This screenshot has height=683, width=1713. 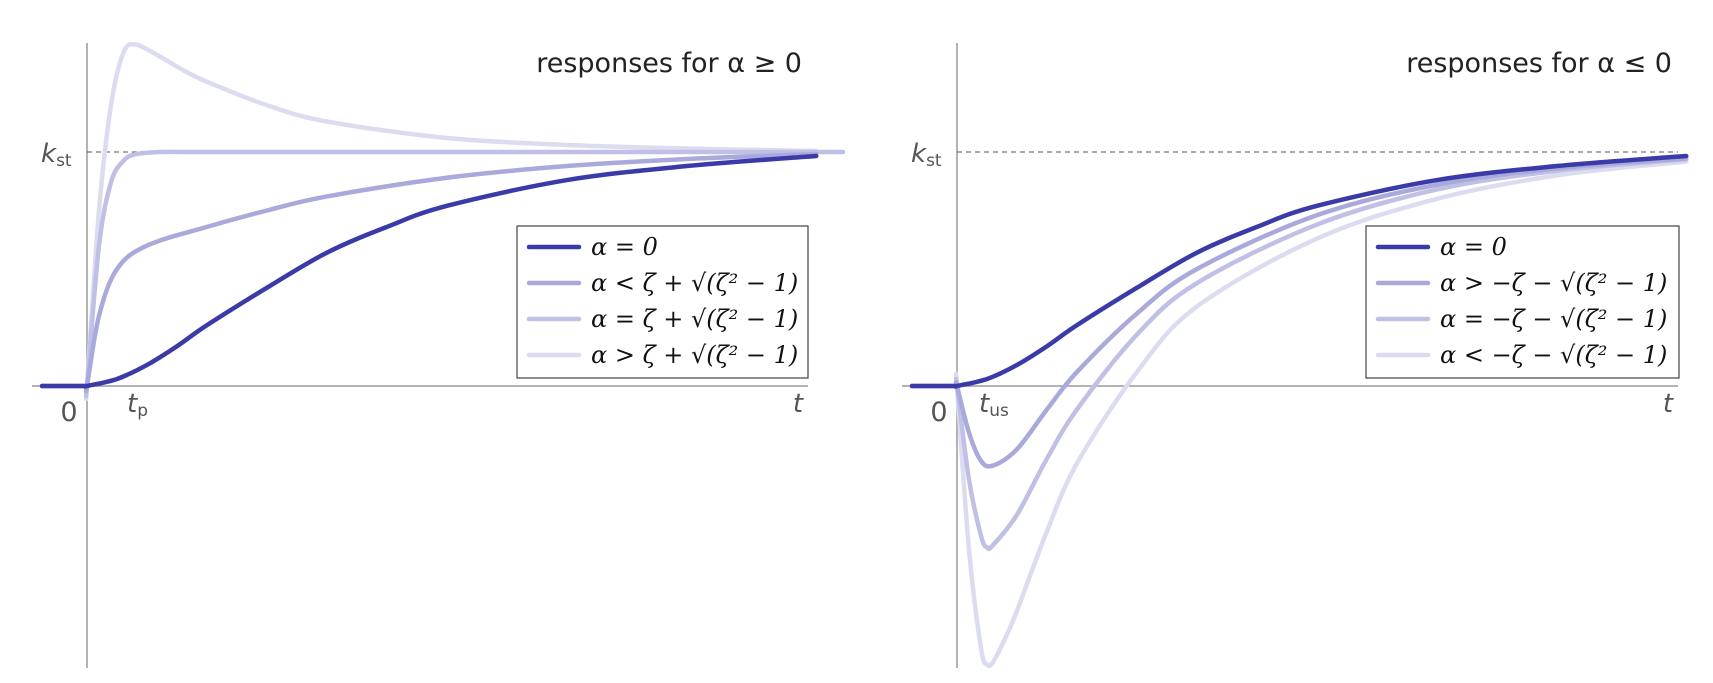 I want to click on tick-label-0: tp, so click(x=137, y=405).